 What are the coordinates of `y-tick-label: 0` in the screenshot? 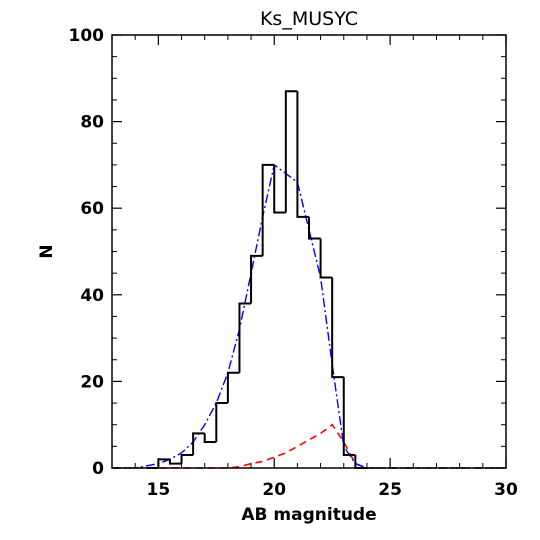 It's located at (98, 469).